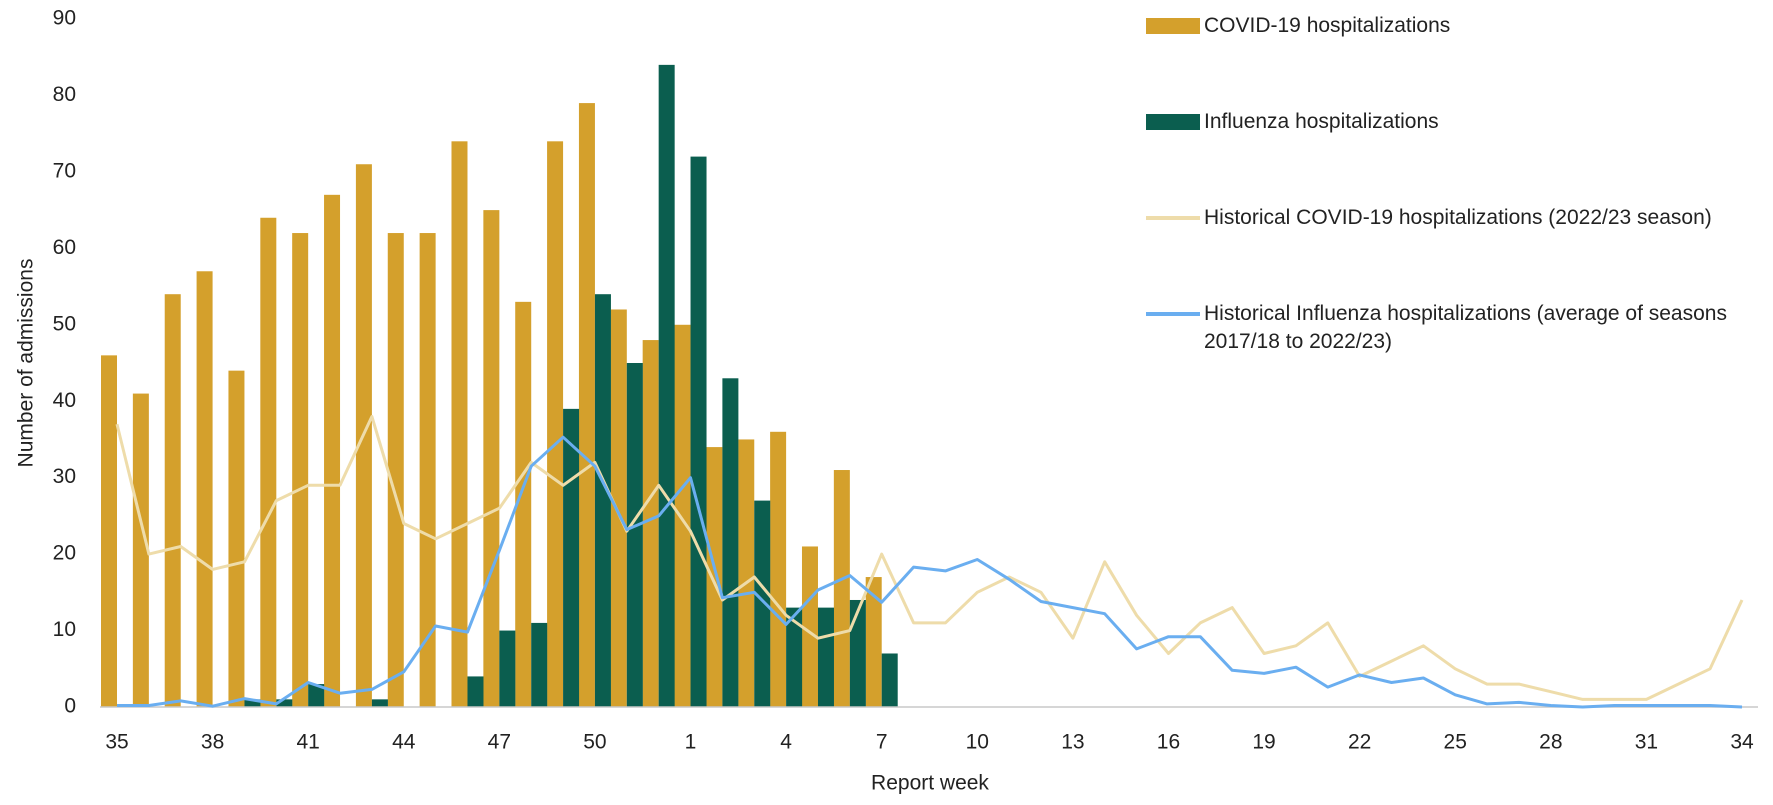  What do you see at coordinates (882, 742) in the screenshot?
I see `x-tick-label: 7` at bounding box center [882, 742].